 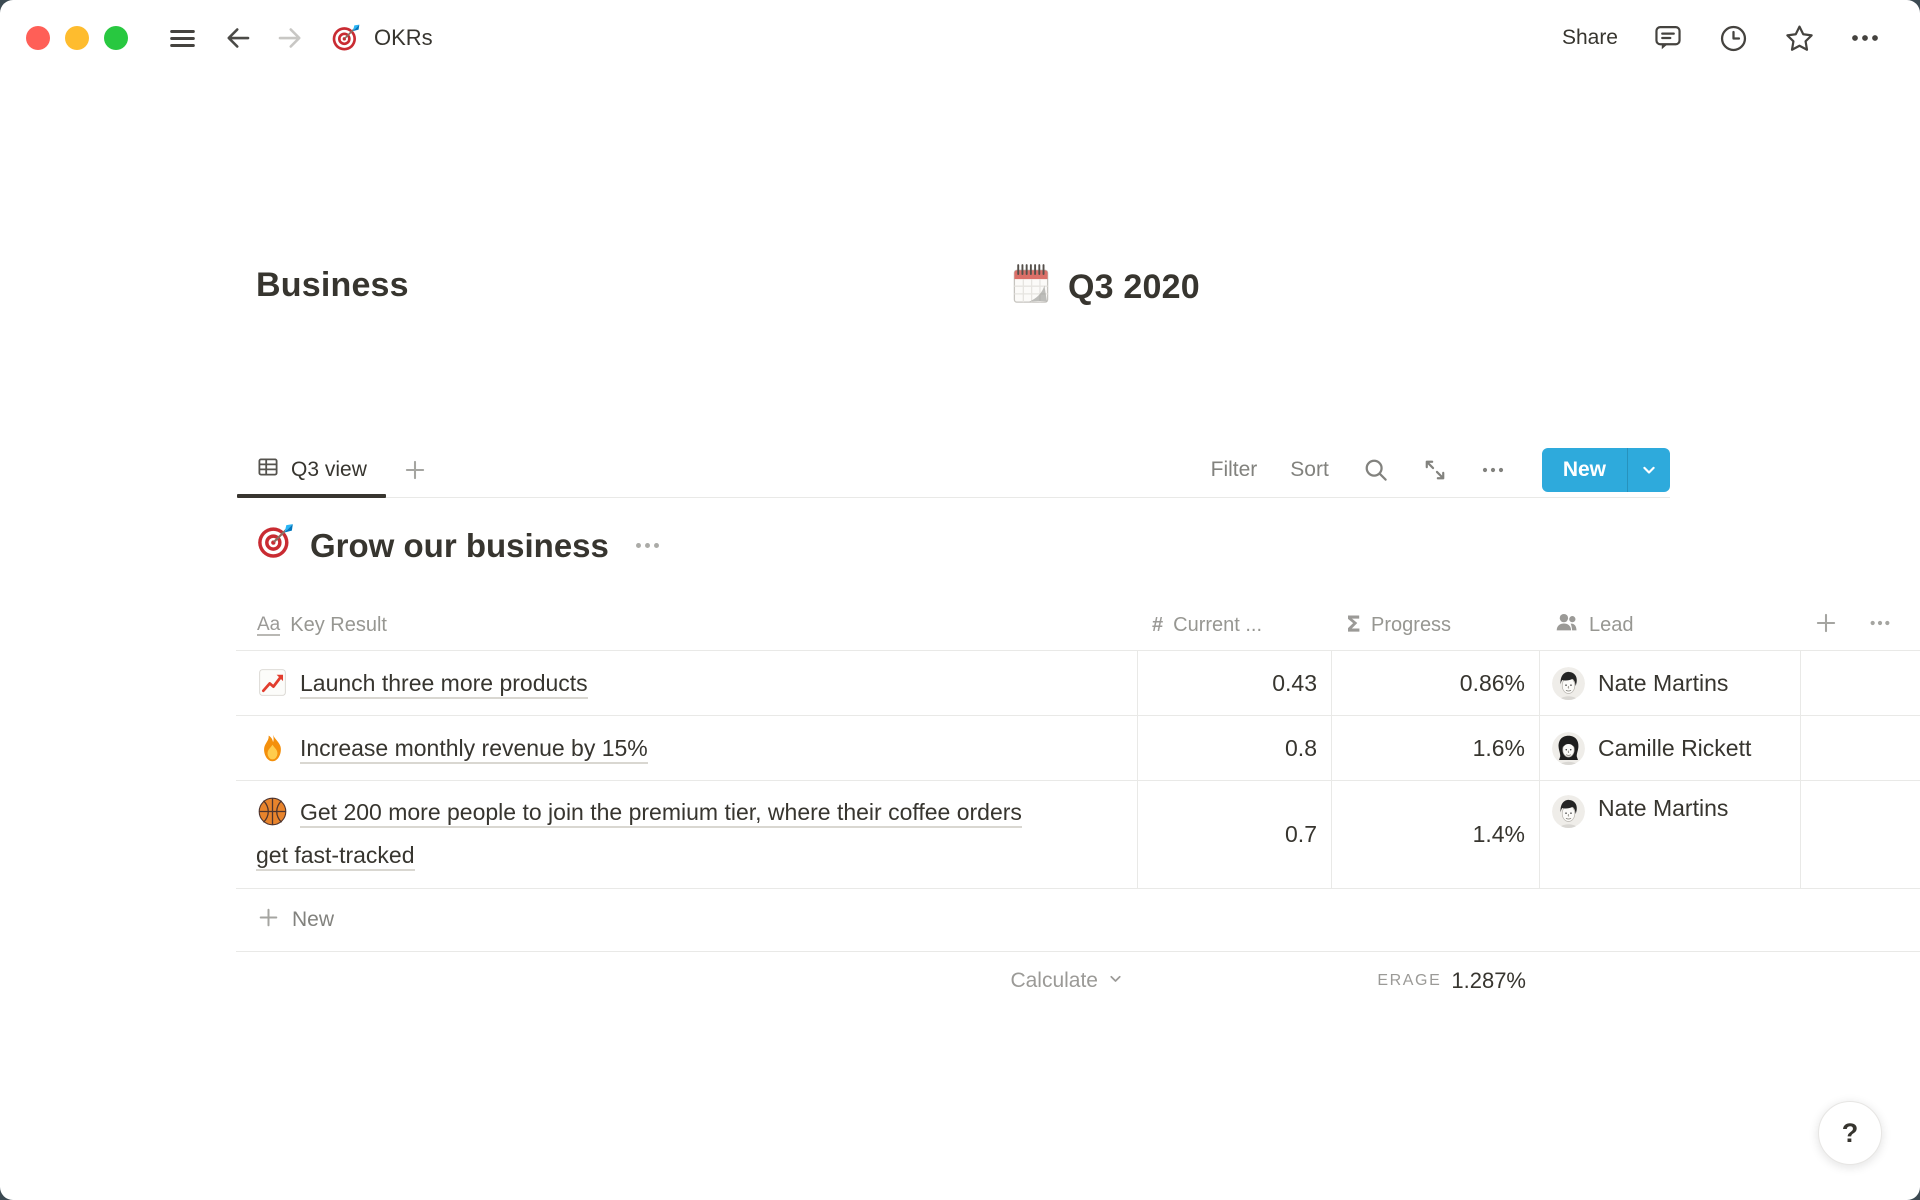 What do you see at coordinates (1799, 38) in the screenshot?
I see `favorite-star-icon` at bounding box center [1799, 38].